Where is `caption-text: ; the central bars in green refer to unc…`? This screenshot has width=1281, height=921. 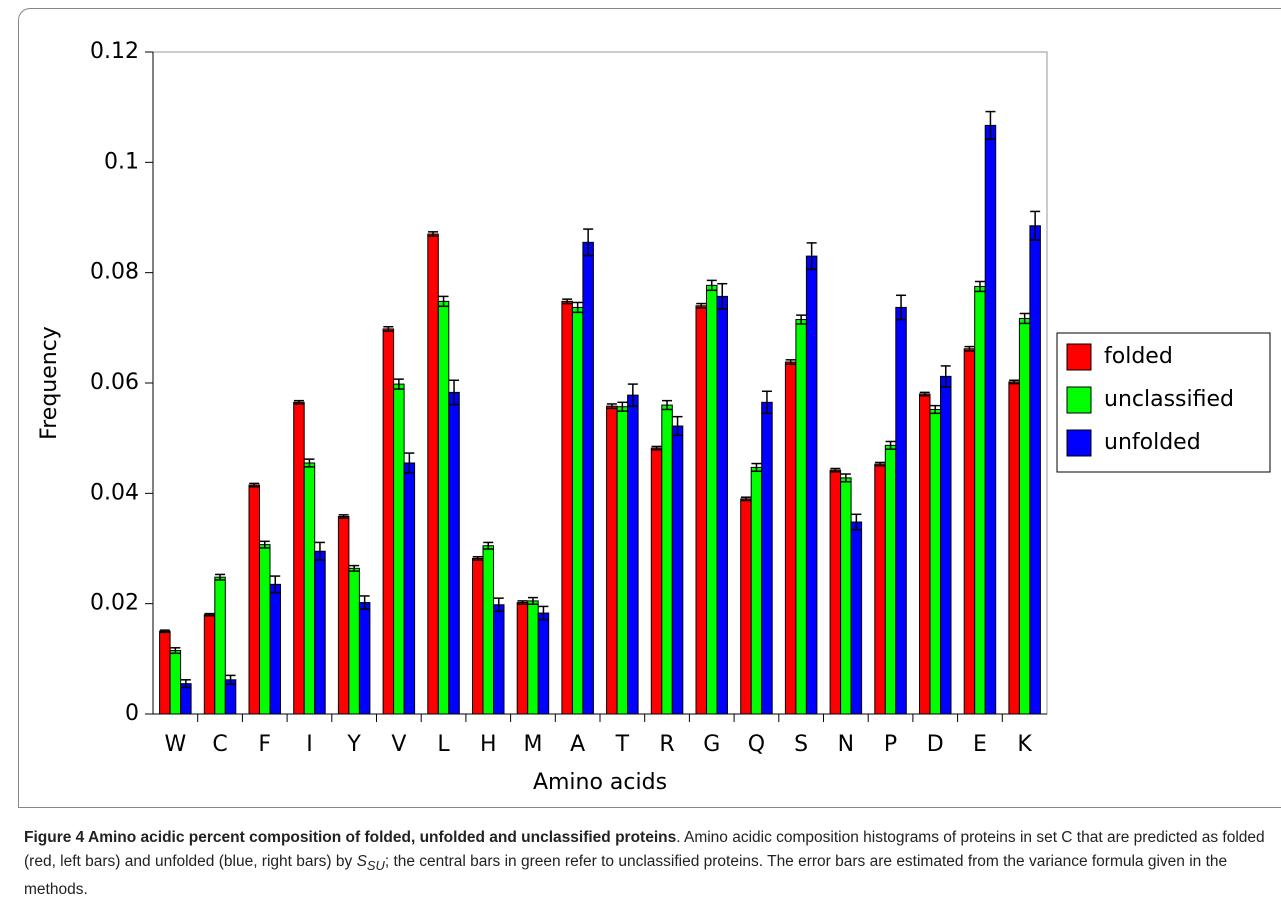 caption-text: ; the central bars in green refer to unc… is located at coordinates (626, 876).